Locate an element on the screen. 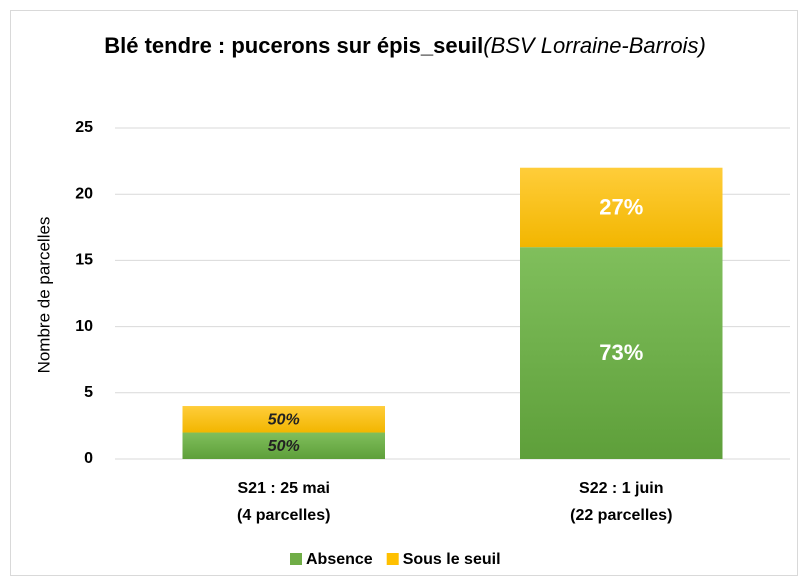  y-tick-label: 5 is located at coordinates (88, 392).